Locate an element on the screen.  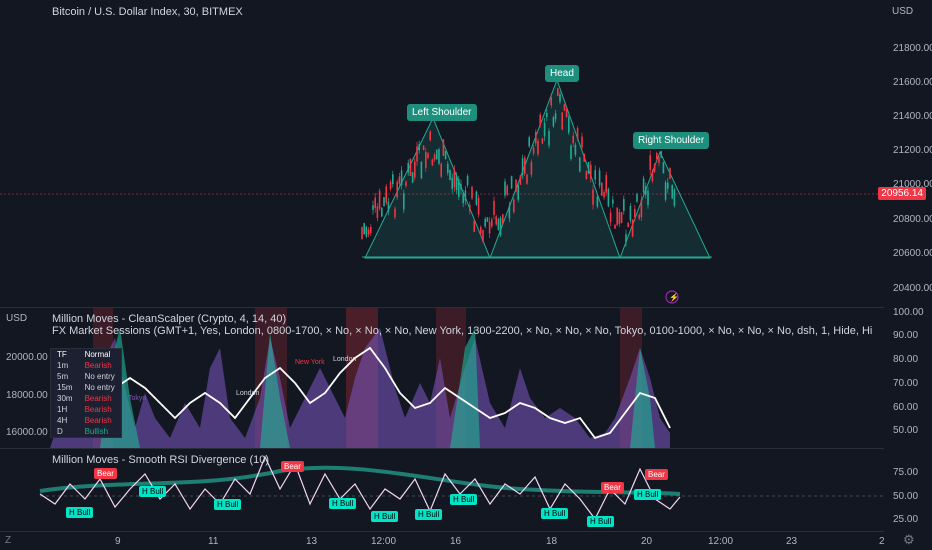
price-tick: 20800.00 is located at coordinates (912, 219).